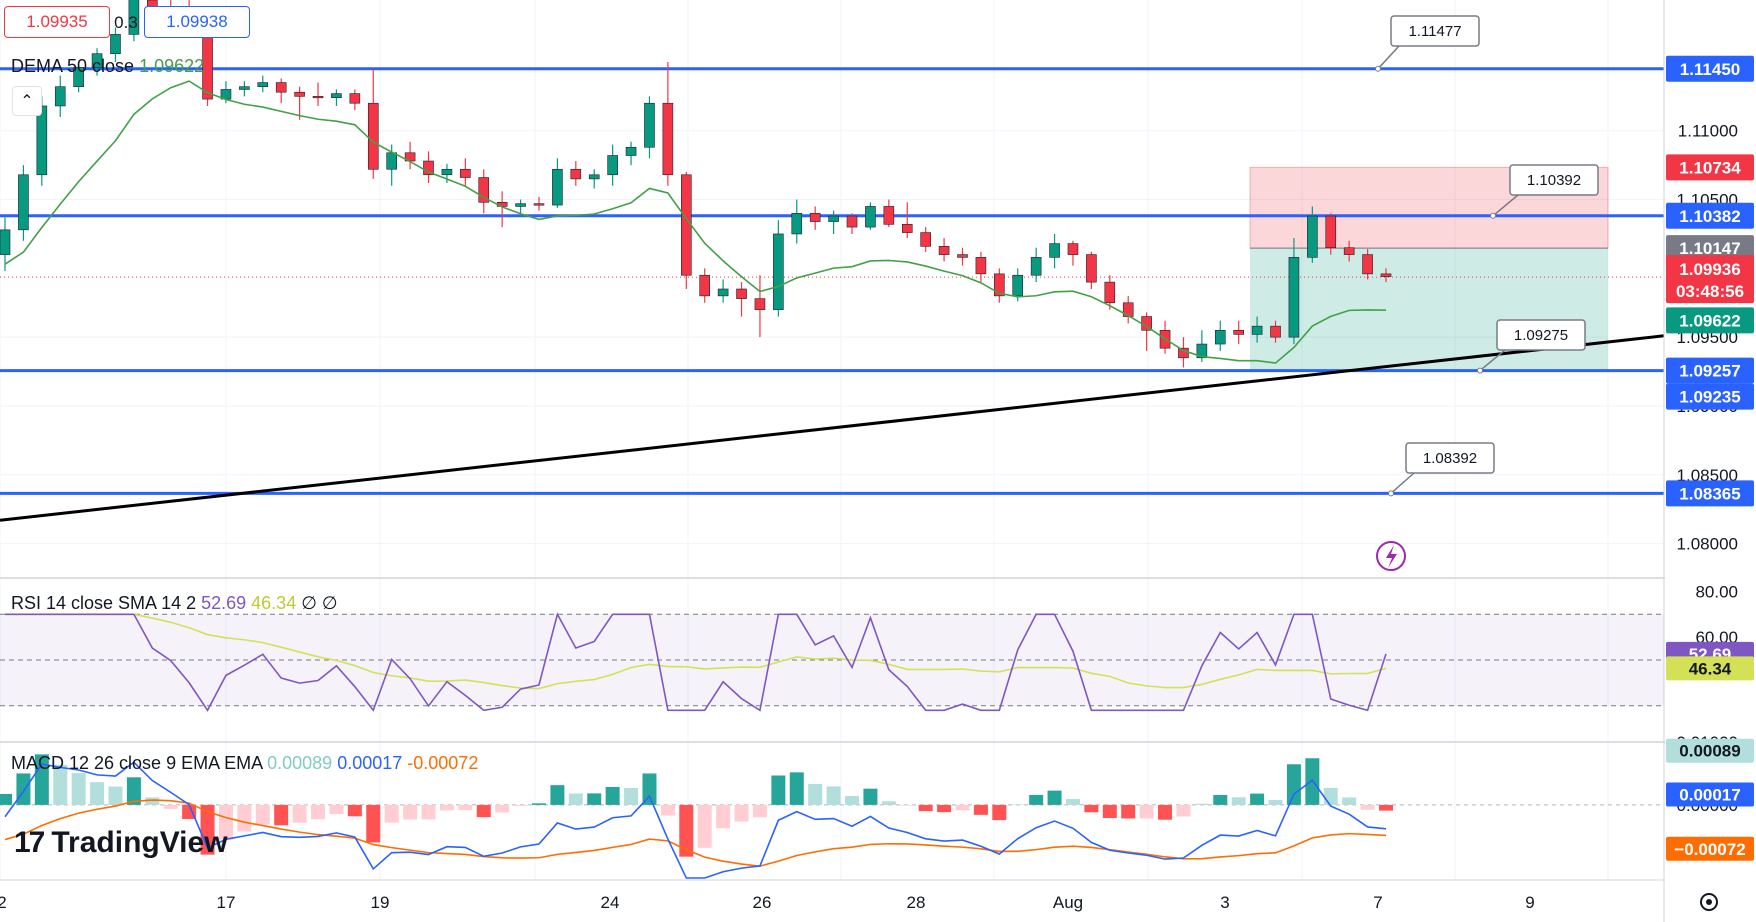 The height and width of the screenshot is (922, 1756). What do you see at coordinates (1710, 320) in the screenshot?
I see `price-axis-label: 1.09622` at bounding box center [1710, 320].